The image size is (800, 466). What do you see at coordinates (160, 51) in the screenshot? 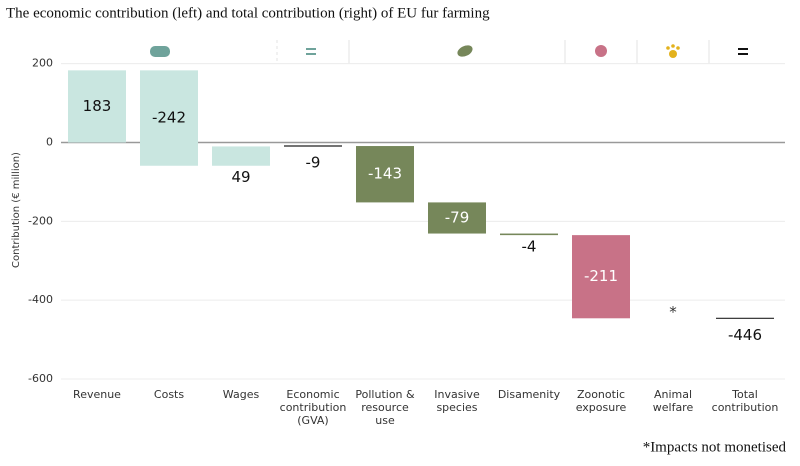
I see `euro-icon` at bounding box center [160, 51].